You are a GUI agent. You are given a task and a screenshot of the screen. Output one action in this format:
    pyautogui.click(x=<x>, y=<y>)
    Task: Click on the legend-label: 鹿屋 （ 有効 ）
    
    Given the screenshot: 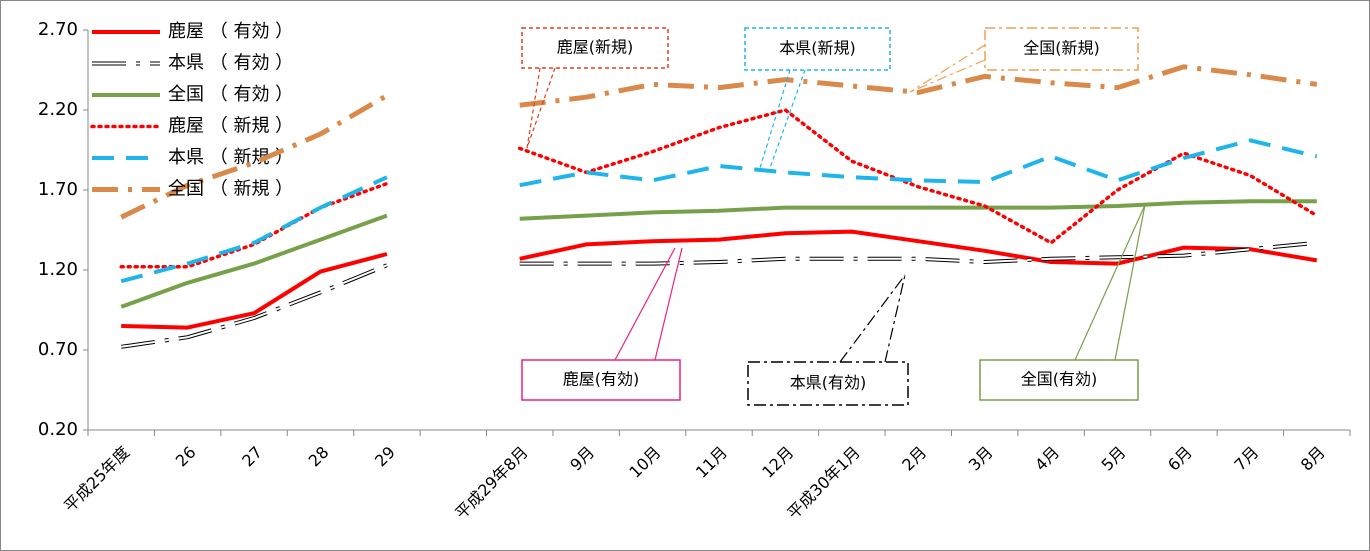 What is the action you would take?
    pyautogui.click(x=230, y=31)
    